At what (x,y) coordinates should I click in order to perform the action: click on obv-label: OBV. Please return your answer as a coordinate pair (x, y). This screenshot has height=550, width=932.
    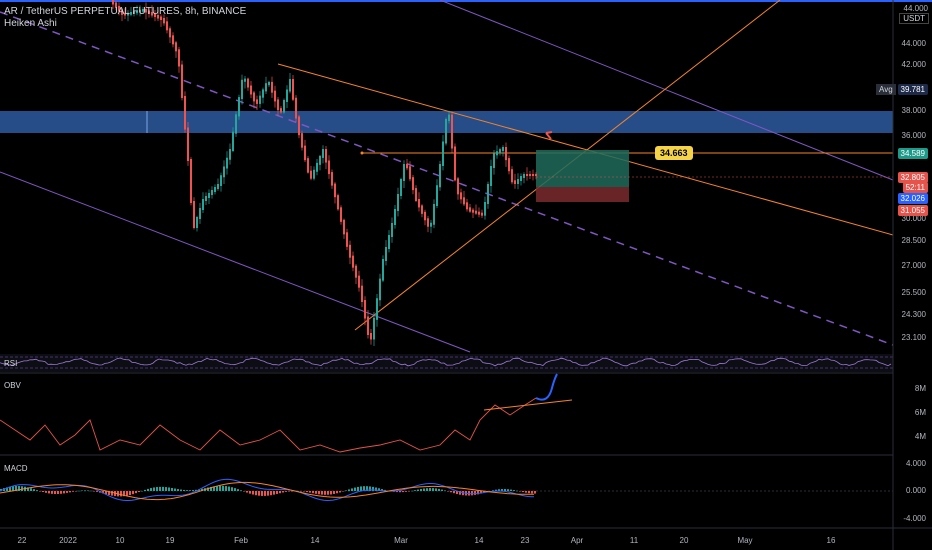
    Looking at the image, I should click on (12, 385).